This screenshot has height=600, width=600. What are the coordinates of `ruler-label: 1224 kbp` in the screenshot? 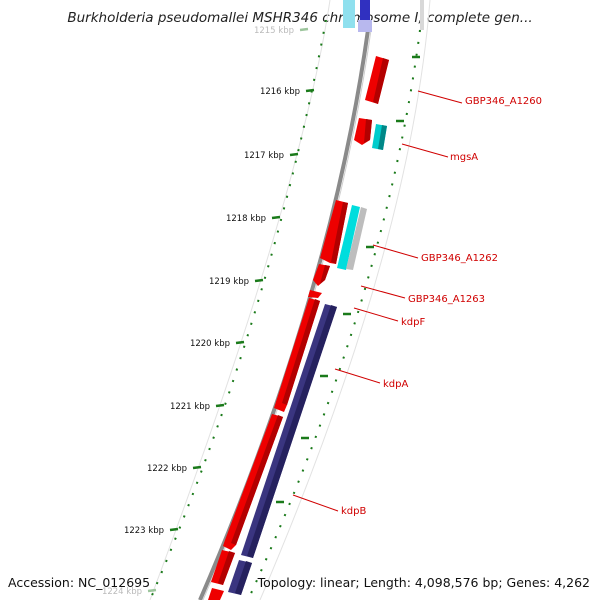 It's located at (122, 592).